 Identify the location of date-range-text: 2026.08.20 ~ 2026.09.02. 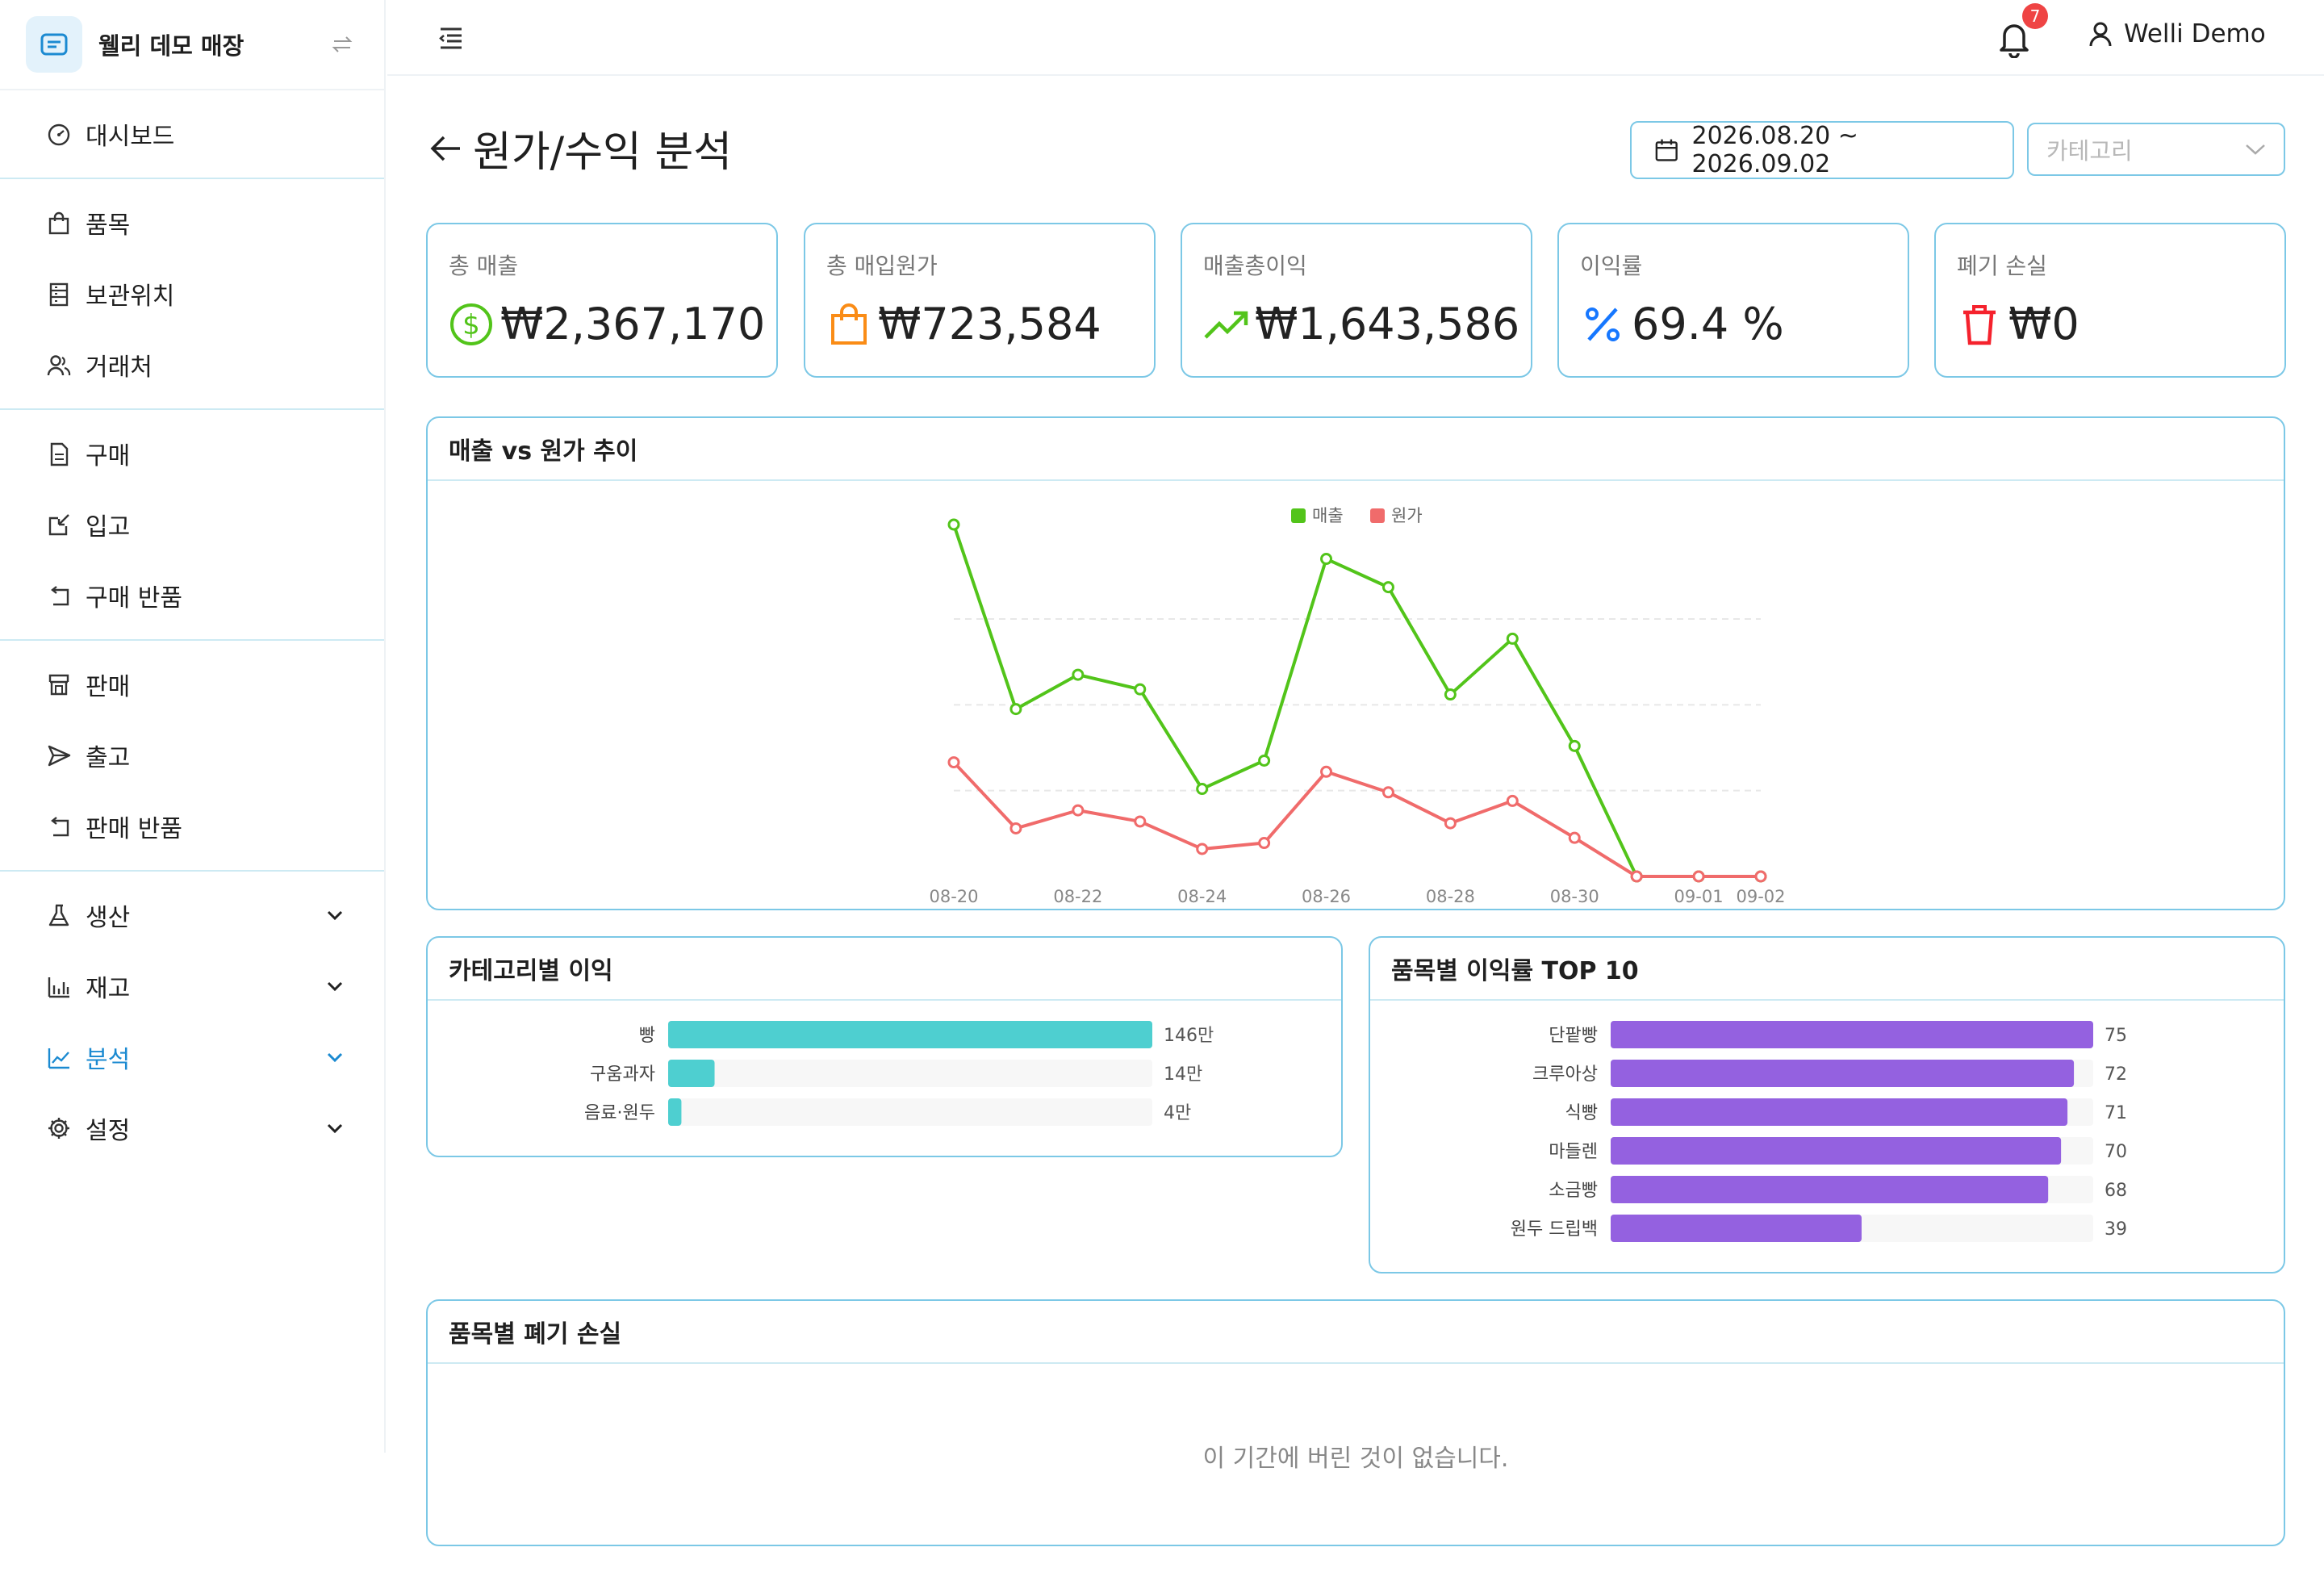
(1774, 150).